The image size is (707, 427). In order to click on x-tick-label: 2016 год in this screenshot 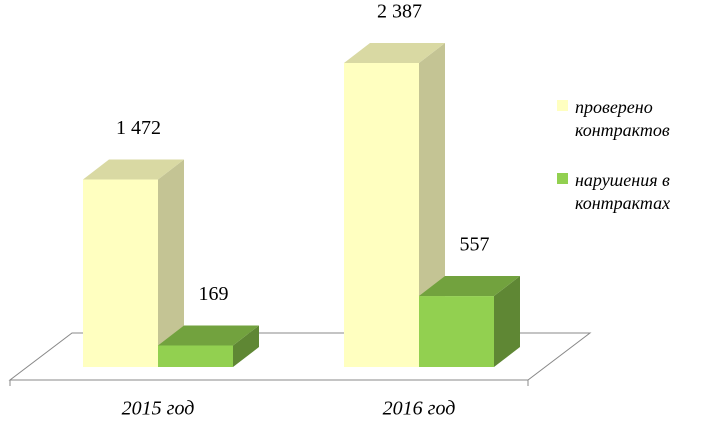, I will do `click(419, 409)`.